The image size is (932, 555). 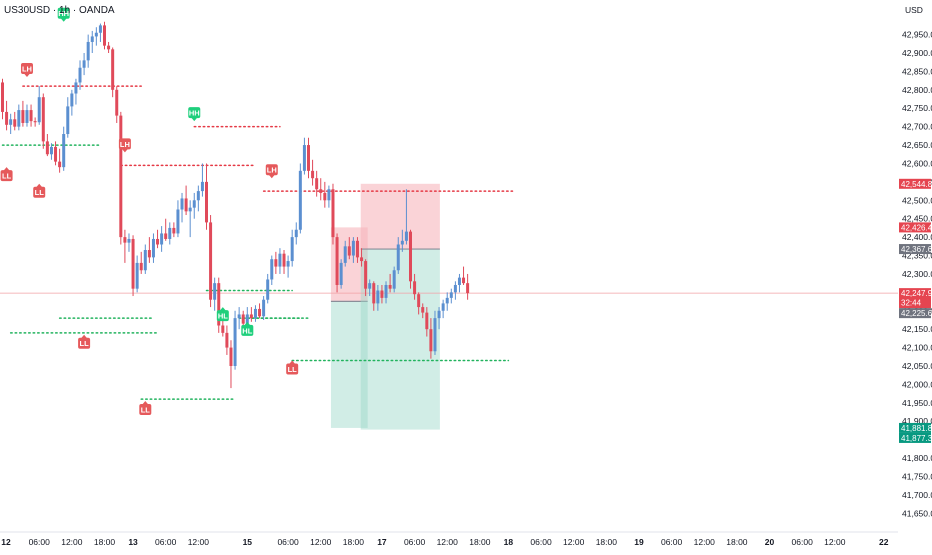 What do you see at coordinates (917, 35) in the screenshot?
I see `price-tick-label: 42,950.0` at bounding box center [917, 35].